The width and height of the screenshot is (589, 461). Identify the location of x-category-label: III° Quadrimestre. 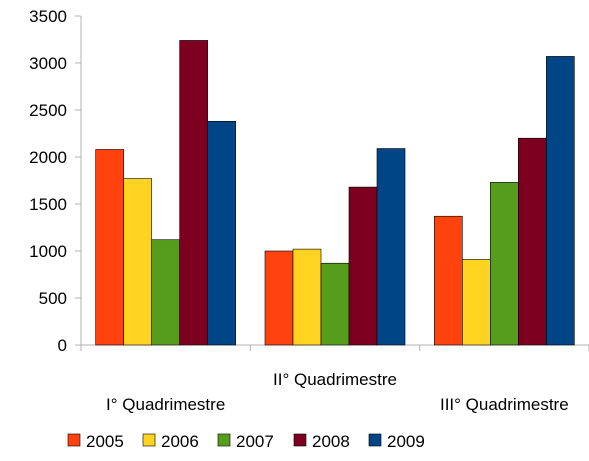
(504, 404).